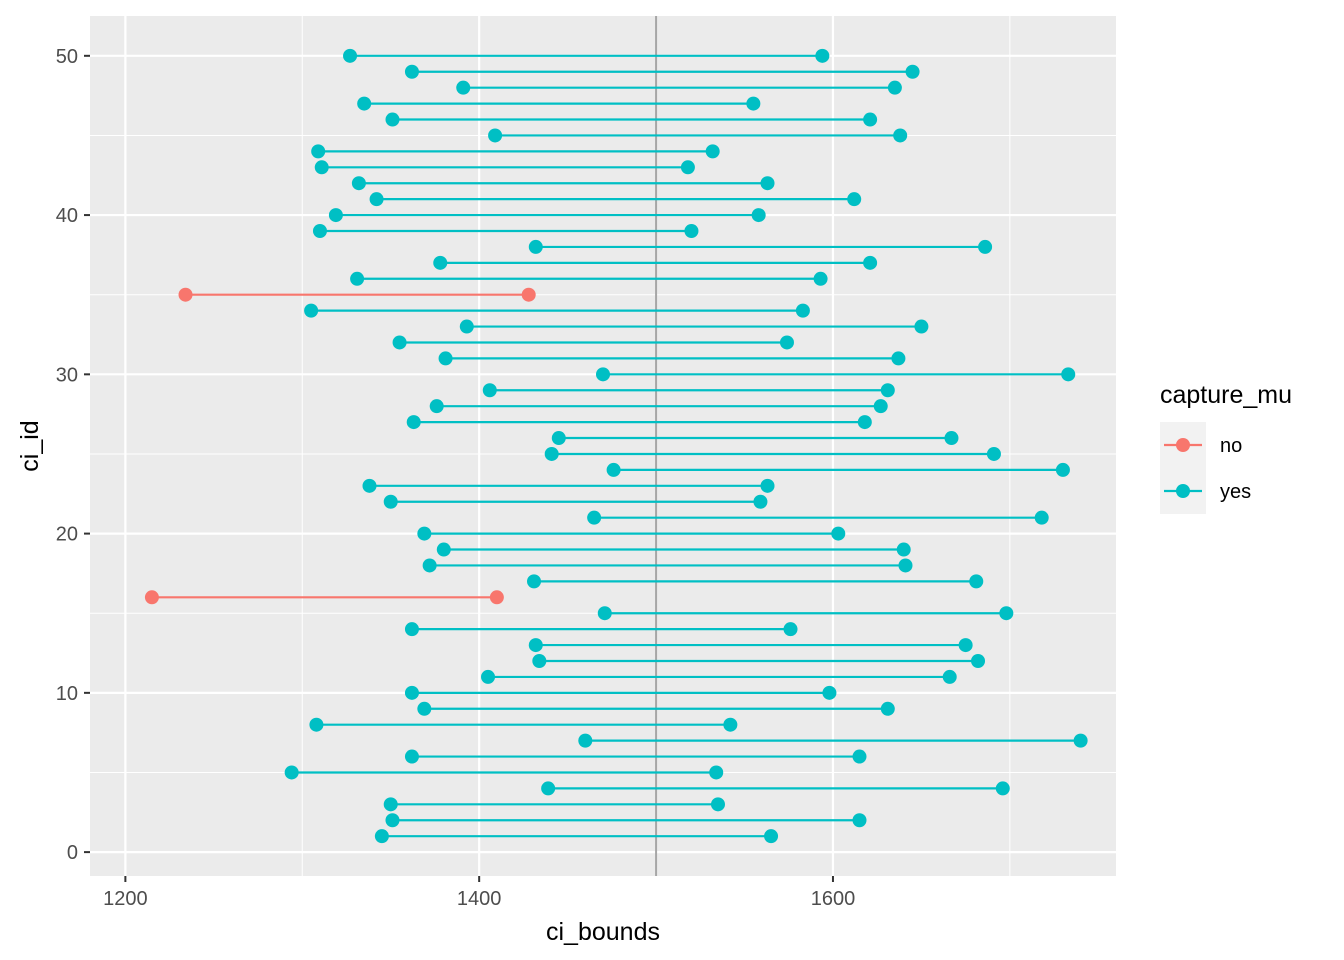 The height and width of the screenshot is (960, 1344). What do you see at coordinates (603, 932) in the screenshot?
I see `x-axis-title: ci_bounds` at bounding box center [603, 932].